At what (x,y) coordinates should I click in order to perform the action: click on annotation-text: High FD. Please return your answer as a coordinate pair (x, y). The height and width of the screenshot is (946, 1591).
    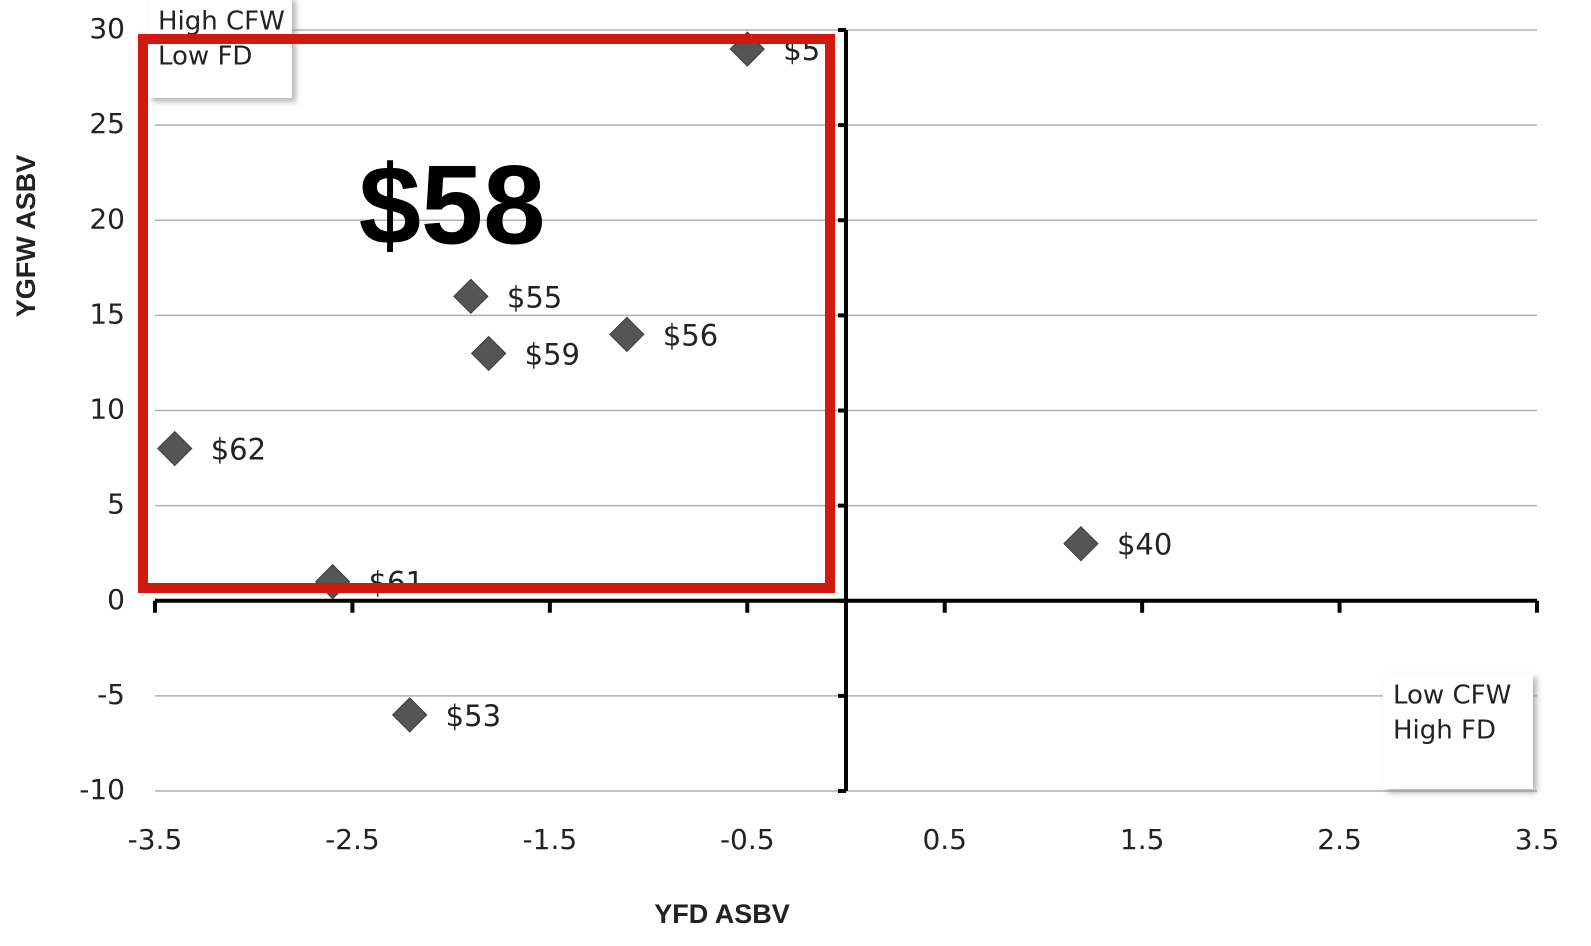
    Looking at the image, I should click on (1444, 731).